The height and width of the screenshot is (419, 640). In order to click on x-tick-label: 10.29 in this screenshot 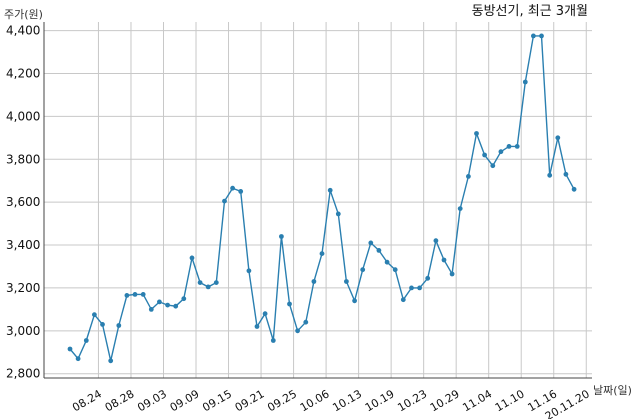, I will do `click(445, 400)`.